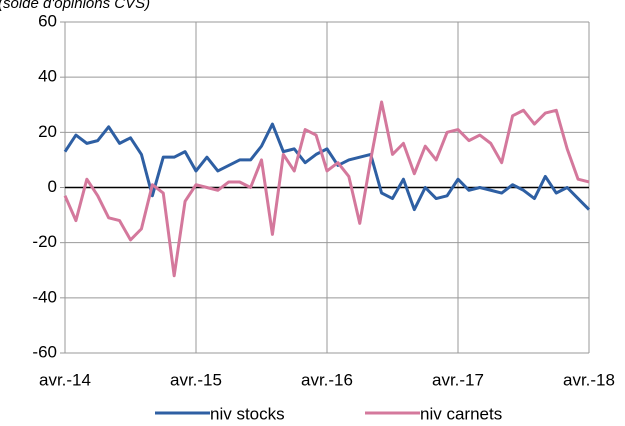 The image size is (625, 426). What do you see at coordinates (44, 241) in the screenshot?
I see `y-tick-label: -20` at bounding box center [44, 241].